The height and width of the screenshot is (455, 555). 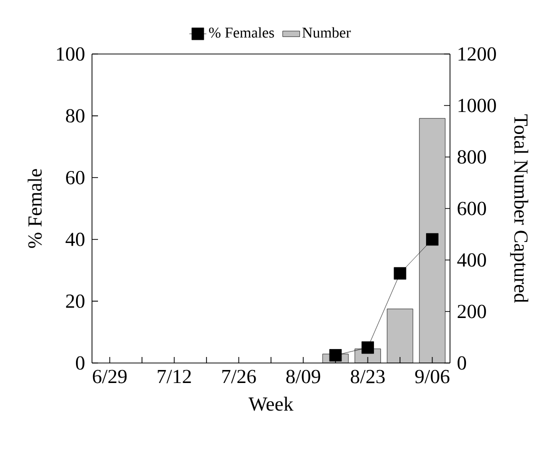 I want to click on y-tick-label: 100, so click(x=70, y=54).